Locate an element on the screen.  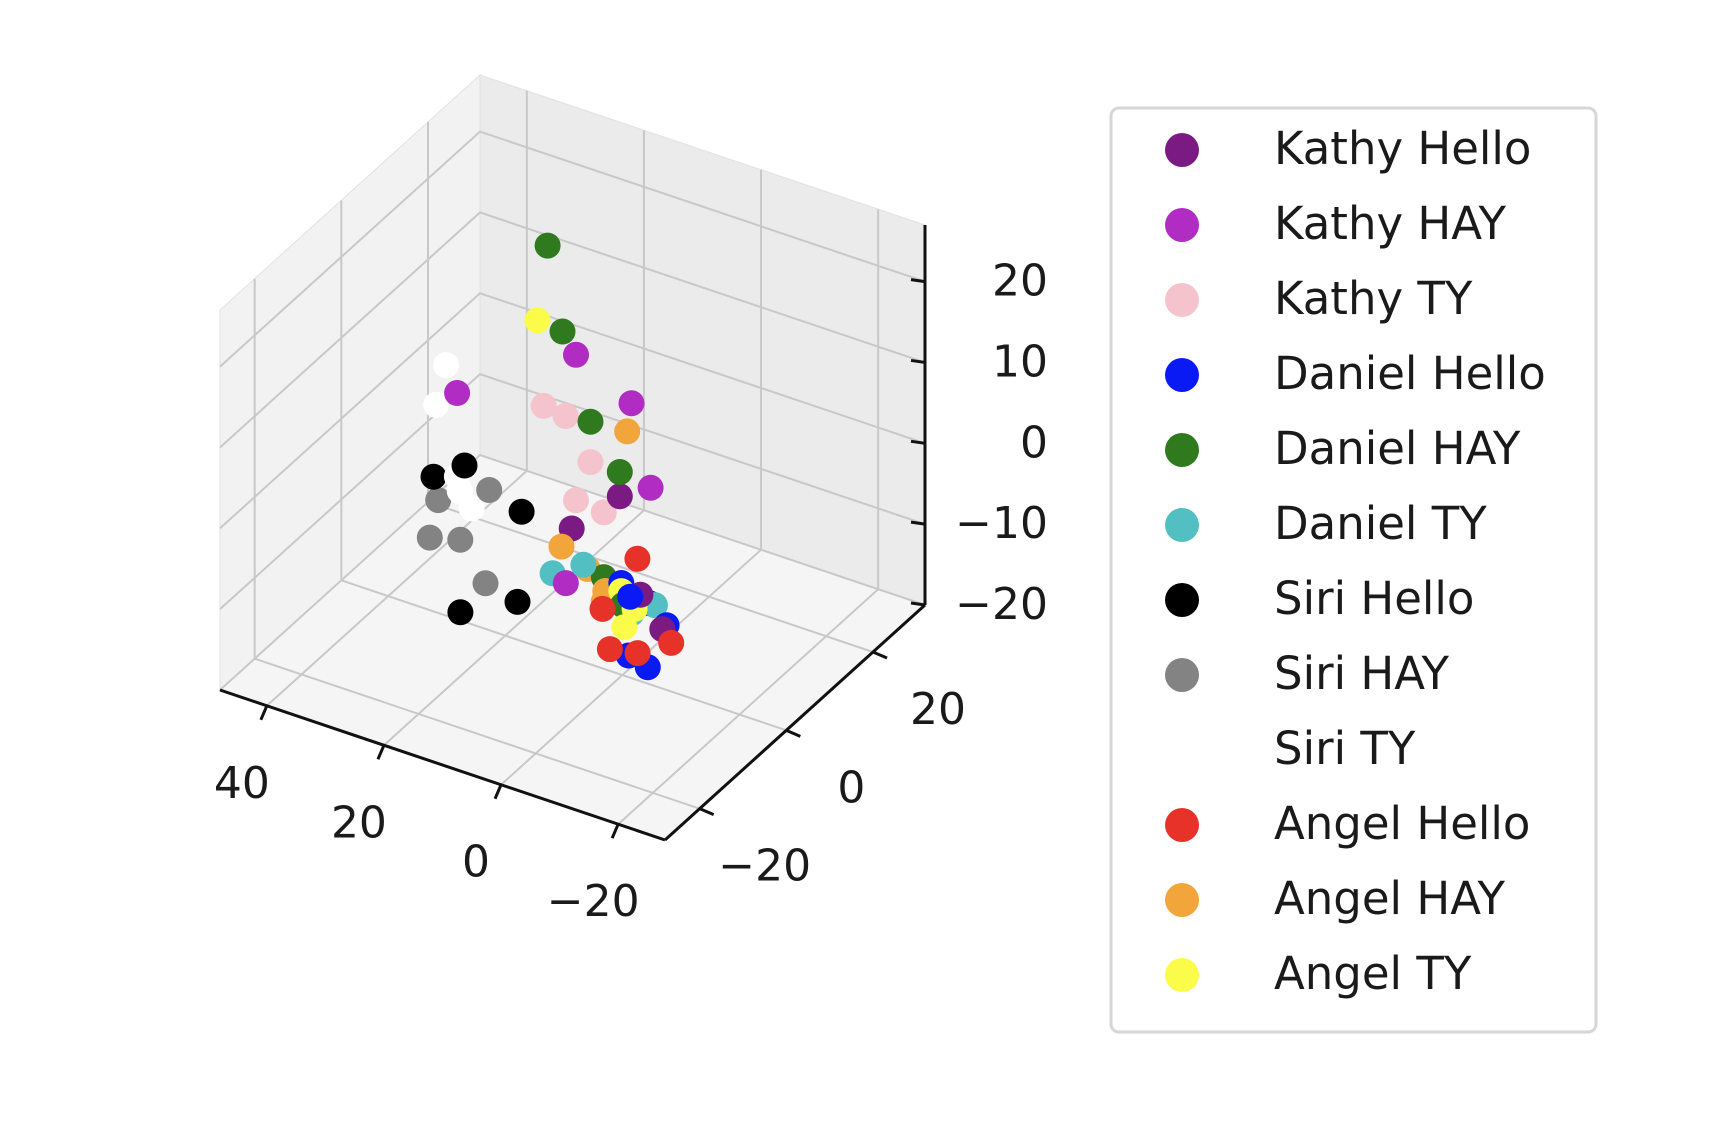
legend-label: Daniel HAY is located at coordinates (1397, 448).